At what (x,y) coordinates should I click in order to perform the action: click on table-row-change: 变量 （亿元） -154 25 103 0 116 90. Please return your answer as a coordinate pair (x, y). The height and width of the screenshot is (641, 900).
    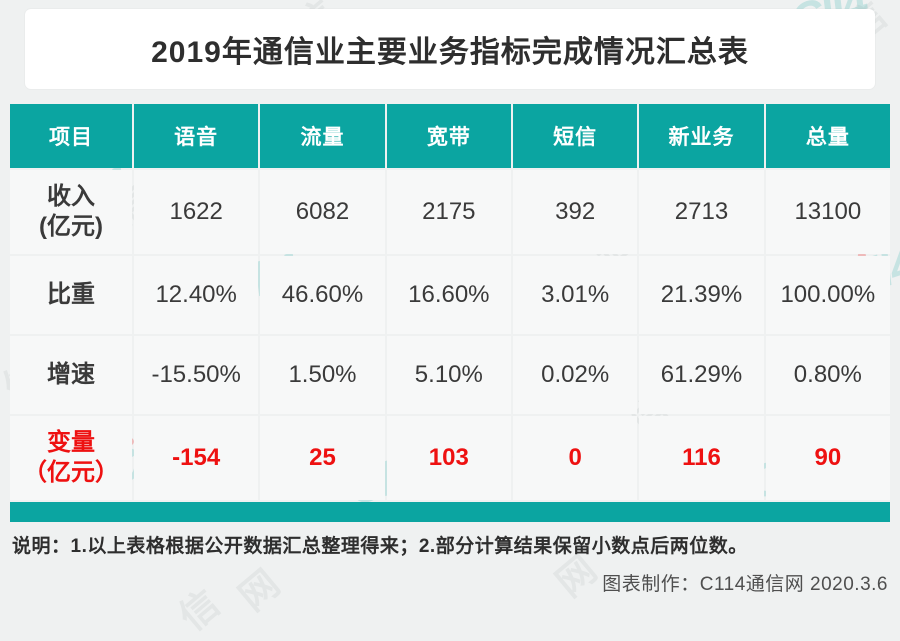
    Looking at the image, I should click on (450, 458).